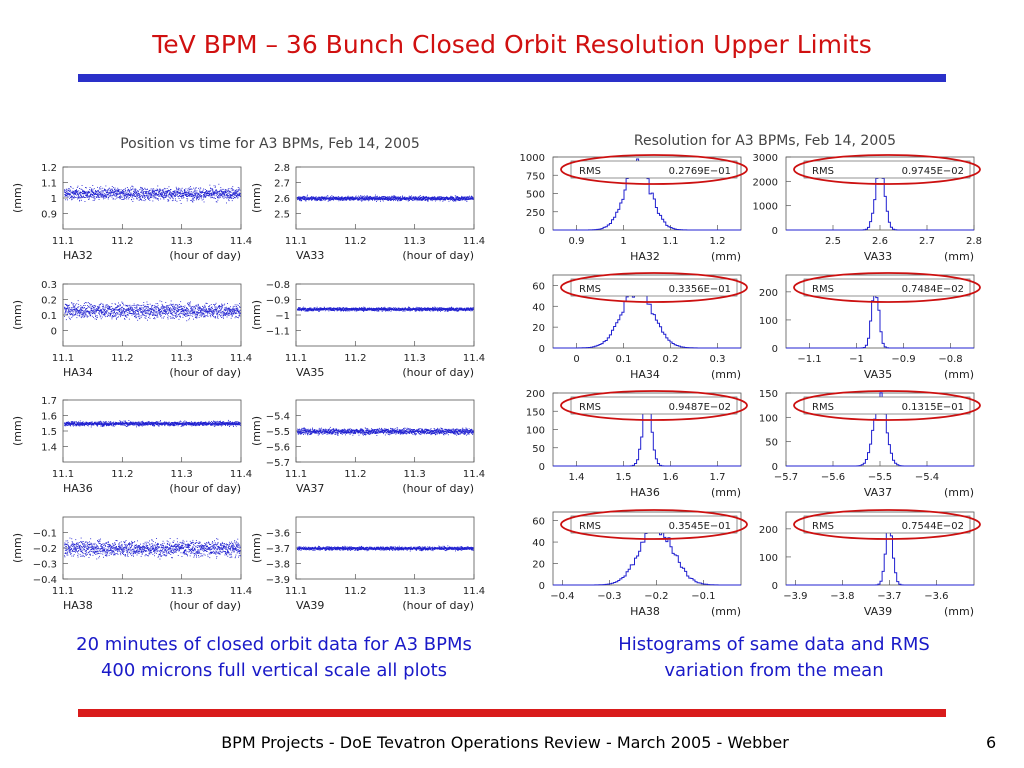  Describe the element at coordinates (415, 241) in the screenshot. I see `x-tick-label: 11.3` at that location.